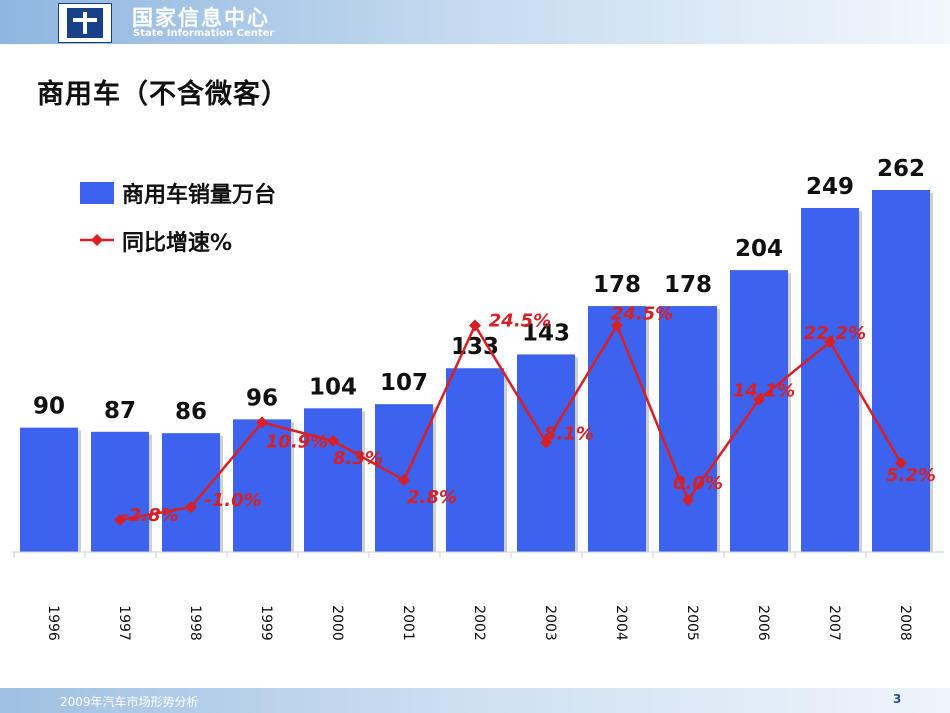 This screenshot has height=713, width=950. I want to click on growth-value-label: -1.0%, so click(232, 500).